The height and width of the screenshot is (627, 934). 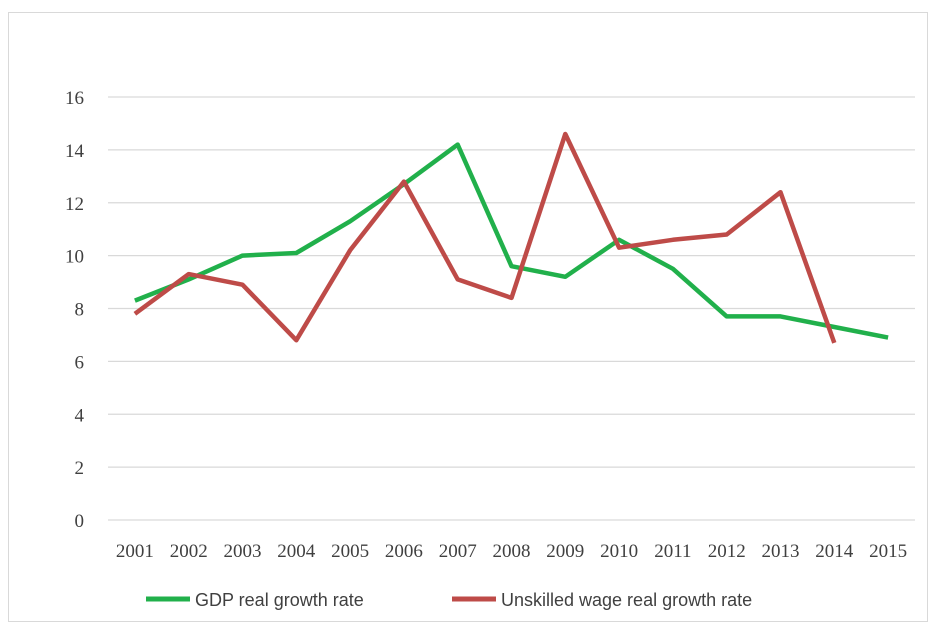 I want to click on x-tick-label: 2014, so click(x=834, y=551).